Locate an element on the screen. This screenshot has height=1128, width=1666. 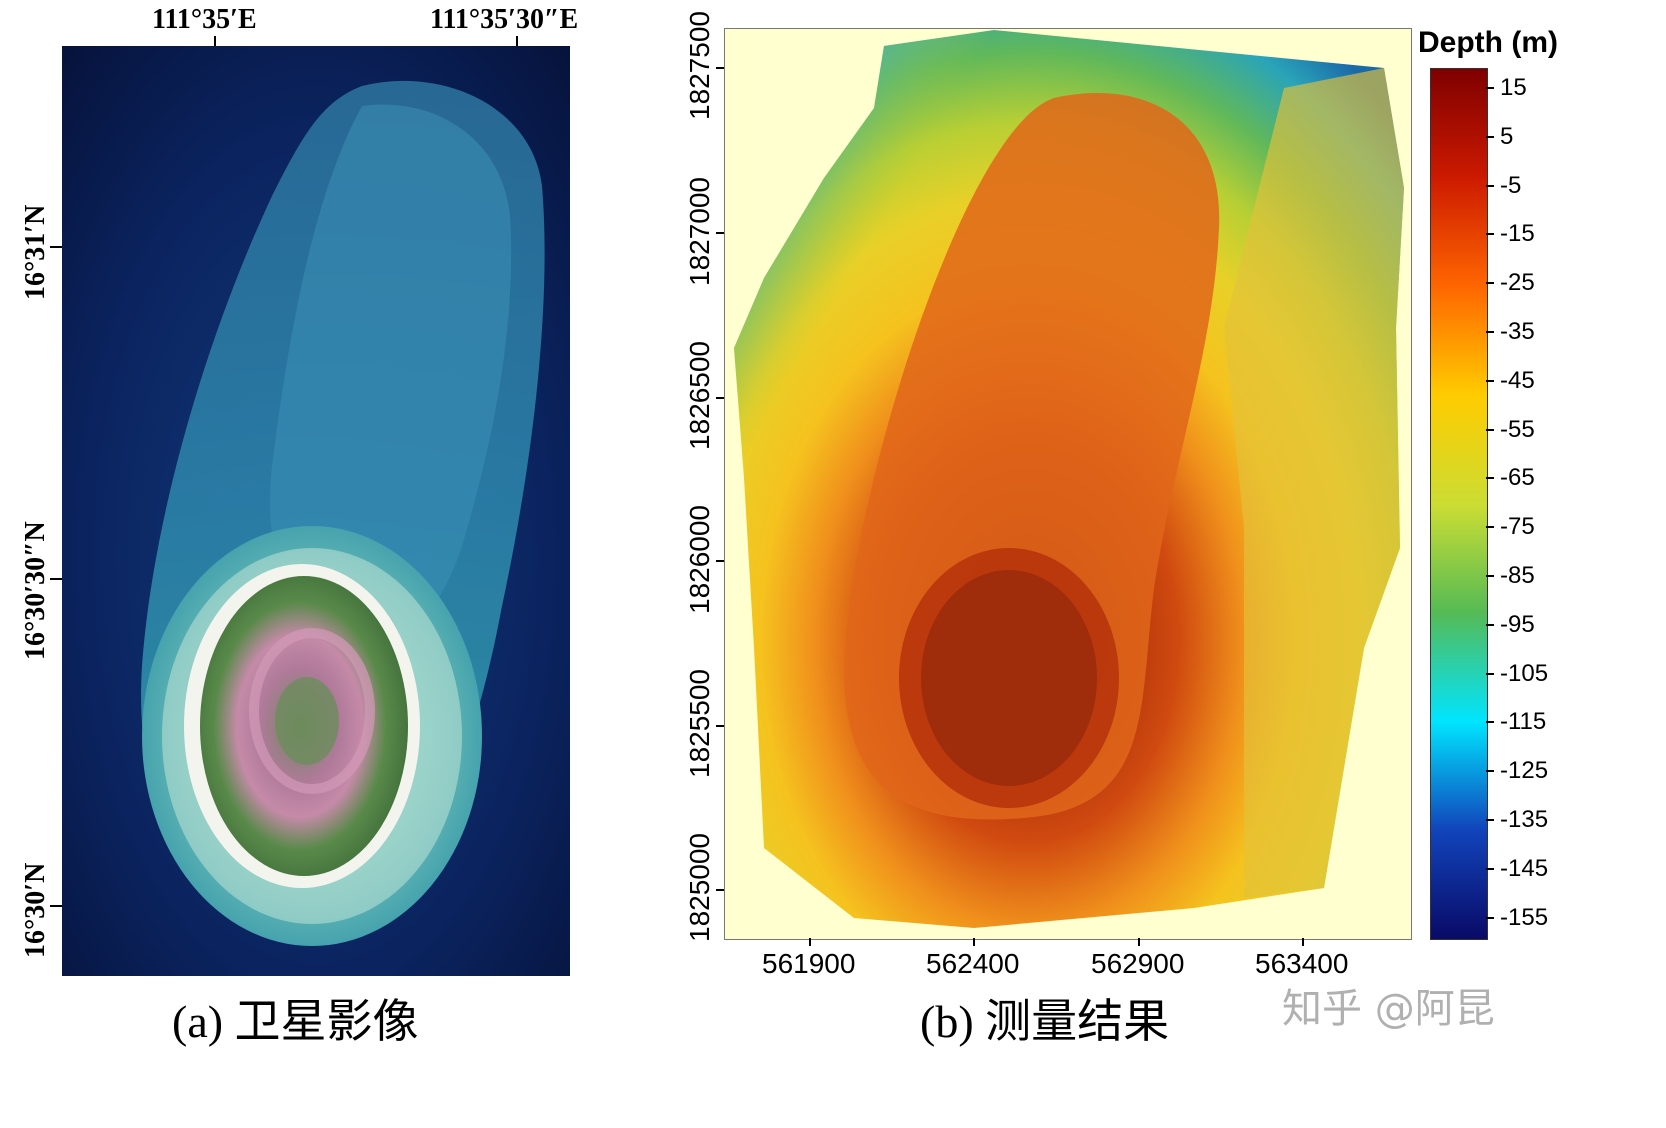
colorbar-tick-label: -15 is located at coordinates (1517, 234).